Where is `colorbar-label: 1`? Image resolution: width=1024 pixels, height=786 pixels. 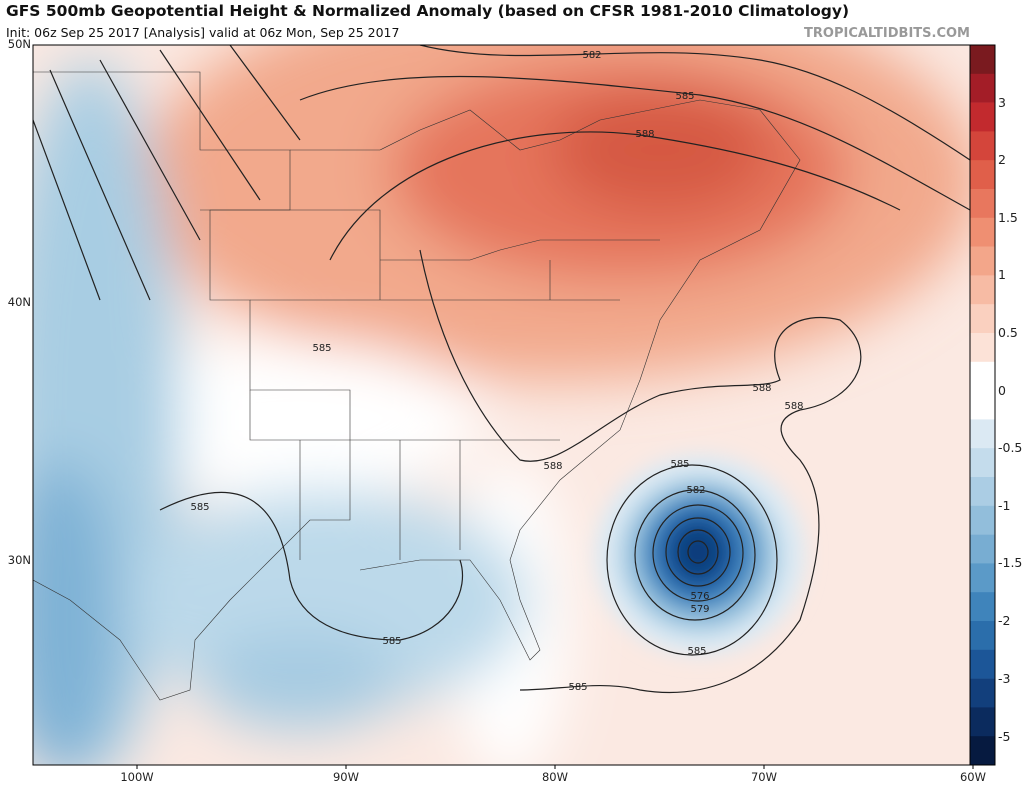 colorbar-label: 1 is located at coordinates (1002, 274).